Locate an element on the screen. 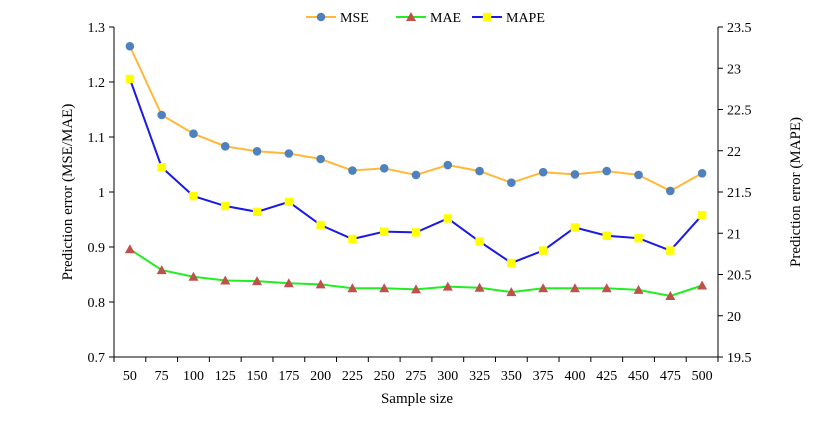 Image resolution: width=829 pixels, height=422 pixels. x-tick-label: 475 is located at coordinates (670, 376).